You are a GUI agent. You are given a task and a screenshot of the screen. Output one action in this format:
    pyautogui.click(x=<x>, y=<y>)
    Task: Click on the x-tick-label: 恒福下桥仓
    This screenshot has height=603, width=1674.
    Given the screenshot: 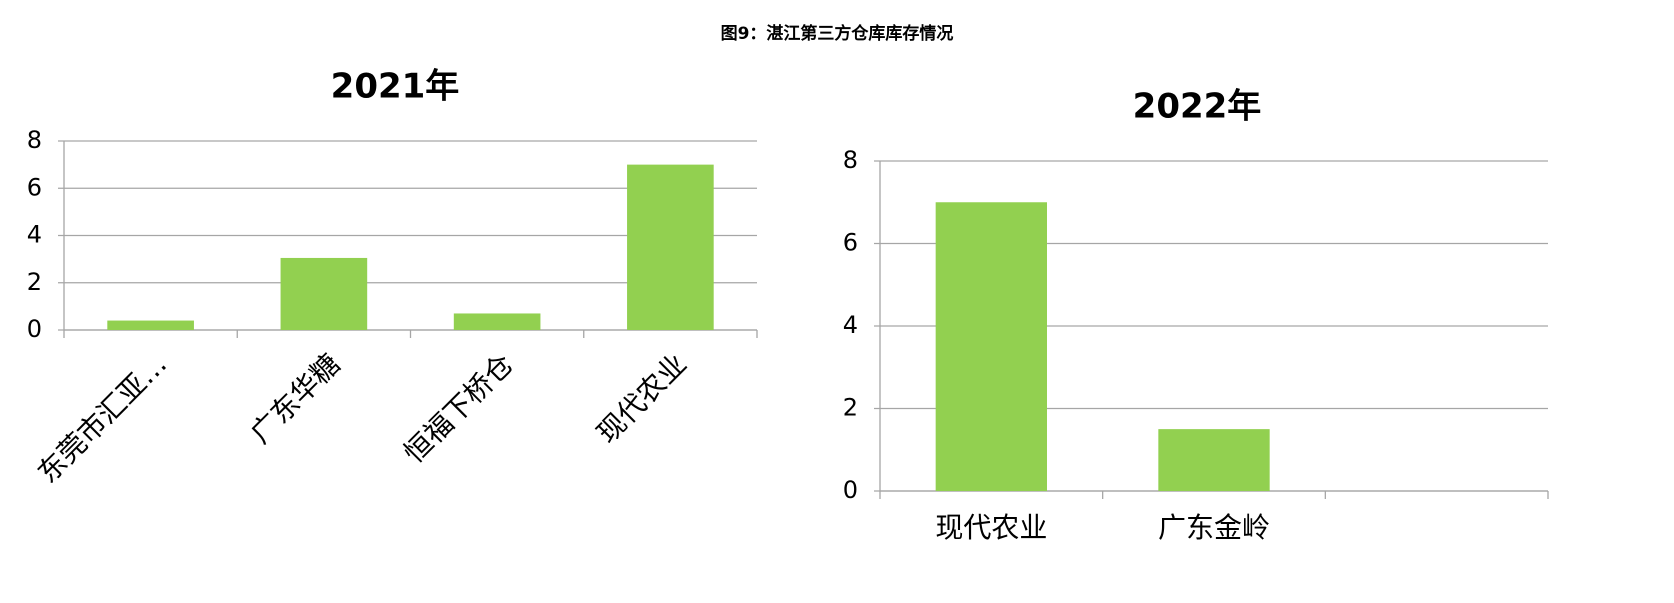 What is the action you would take?
    pyautogui.click(x=458, y=408)
    